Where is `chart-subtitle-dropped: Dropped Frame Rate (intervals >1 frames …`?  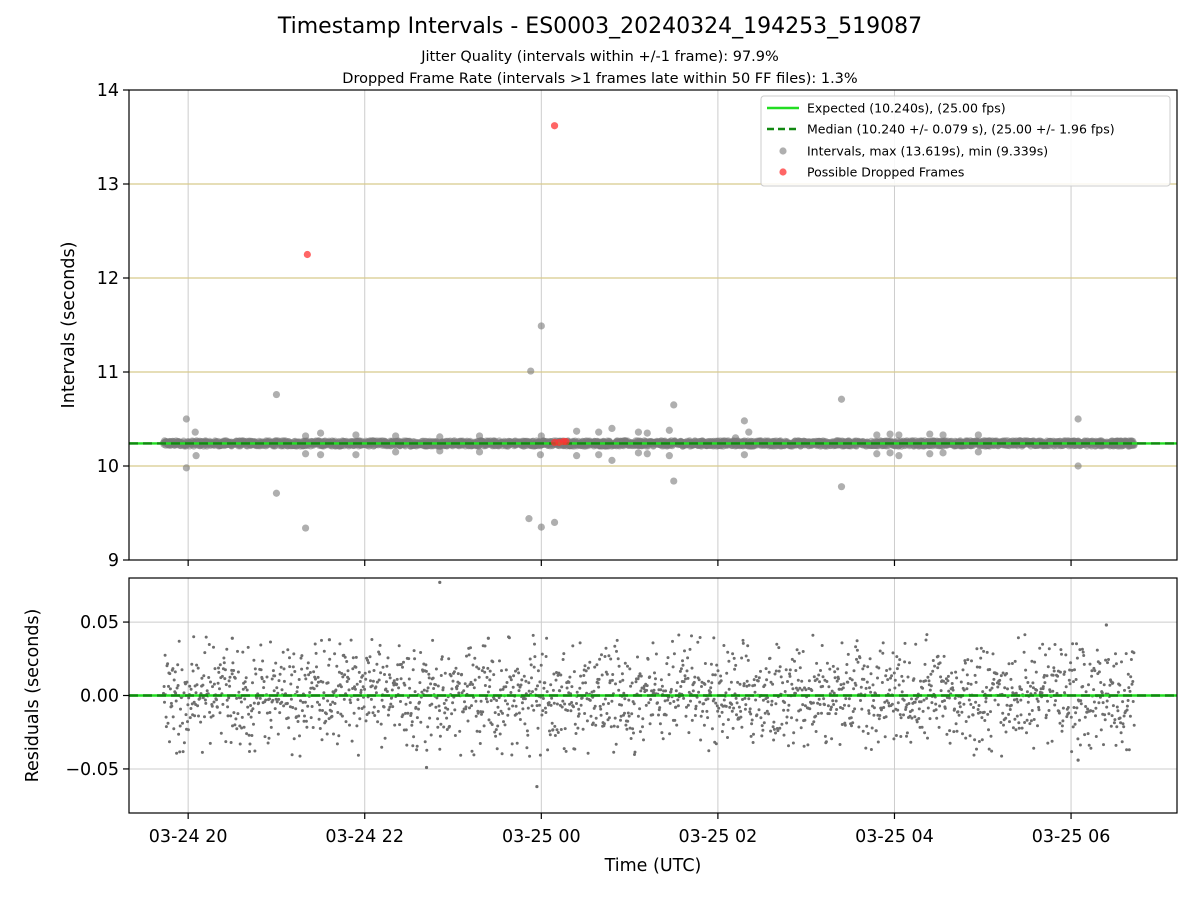 chart-subtitle-dropped: Dropped Frame Rate (intervals >1 frames … is located at coordinates (600, 79).